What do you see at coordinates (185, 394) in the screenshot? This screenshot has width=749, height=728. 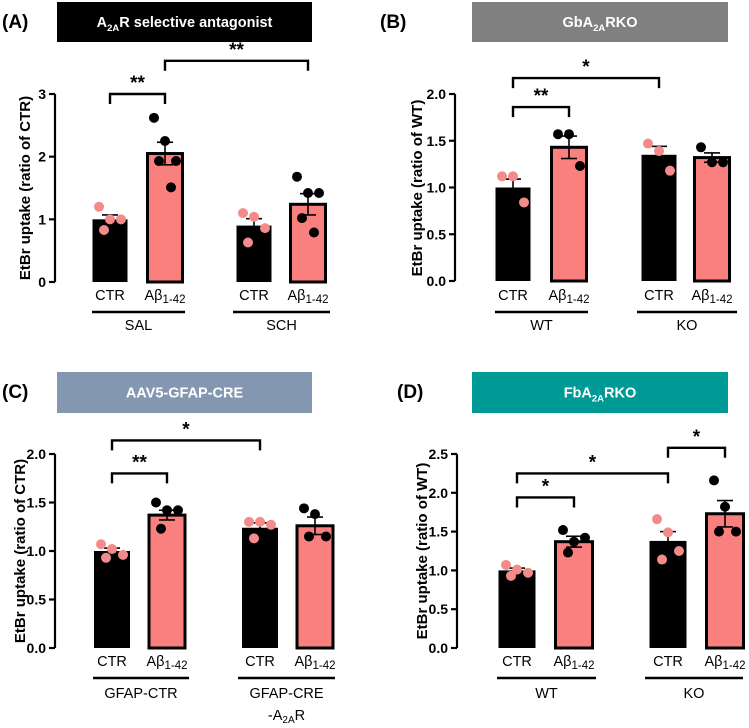 I see `header-text: AAV5-GFAP-CRE` at bounding box center [185, 394].